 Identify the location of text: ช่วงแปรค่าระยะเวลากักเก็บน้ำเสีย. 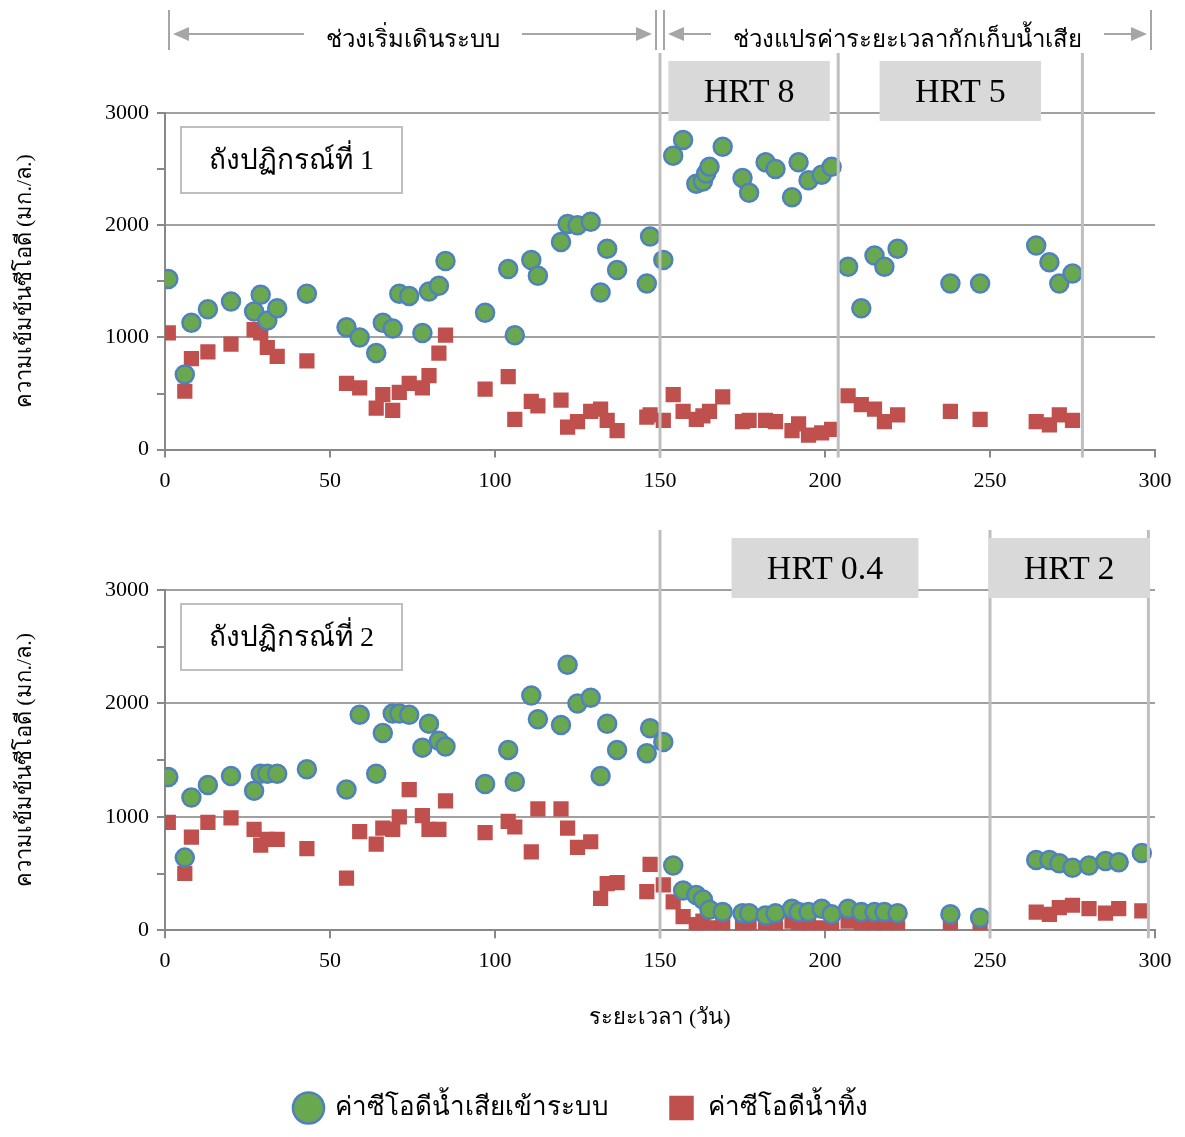
(907, 37).